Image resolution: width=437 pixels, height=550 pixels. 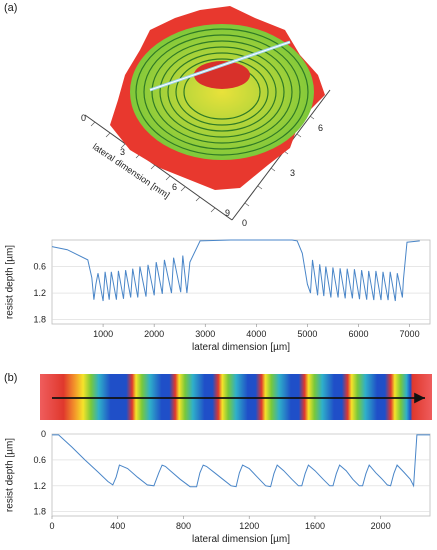 What do you see at coordinates (220, 523) in the screenshot?
I see `chart-b-x-ticks: 0 400 800 1200 1600 2000` at bounding box center [220, 523].